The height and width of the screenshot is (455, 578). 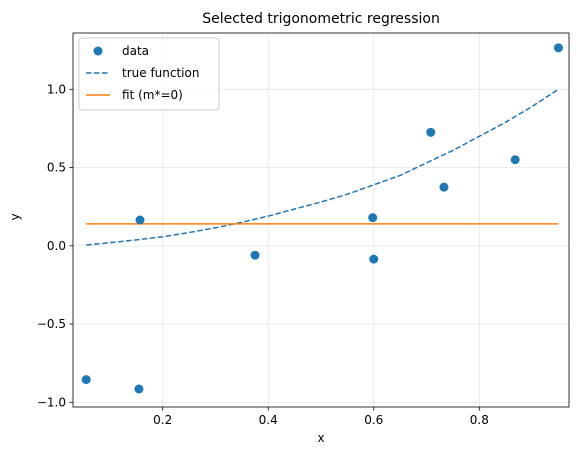 I want to click on x-axis-label: x, so click(x=320, y=438).